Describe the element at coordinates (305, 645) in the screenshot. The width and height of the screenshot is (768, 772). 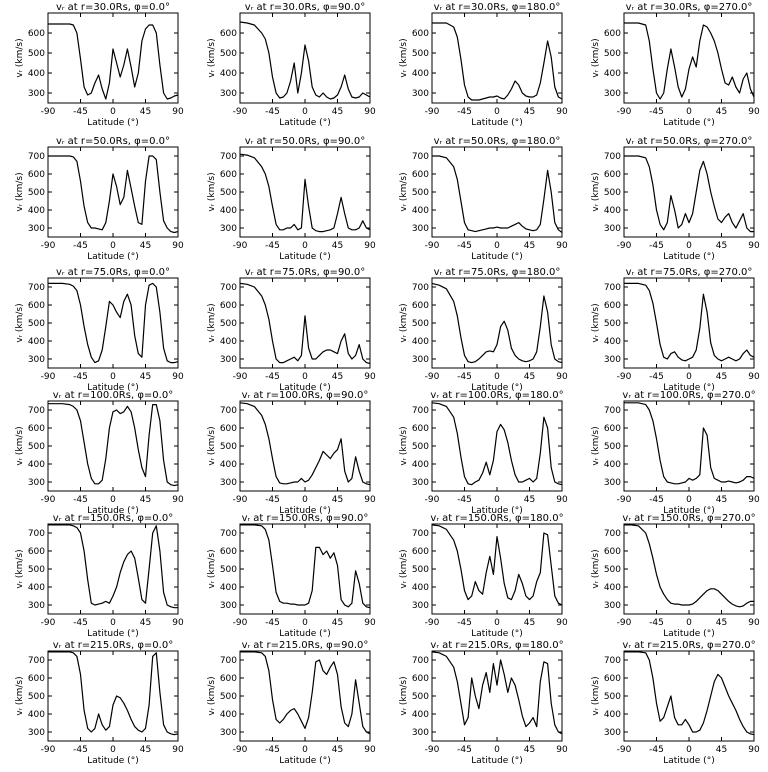
I see `panel-title: vᵣ at r=215.0Rs, φ=90.0°` at that location.